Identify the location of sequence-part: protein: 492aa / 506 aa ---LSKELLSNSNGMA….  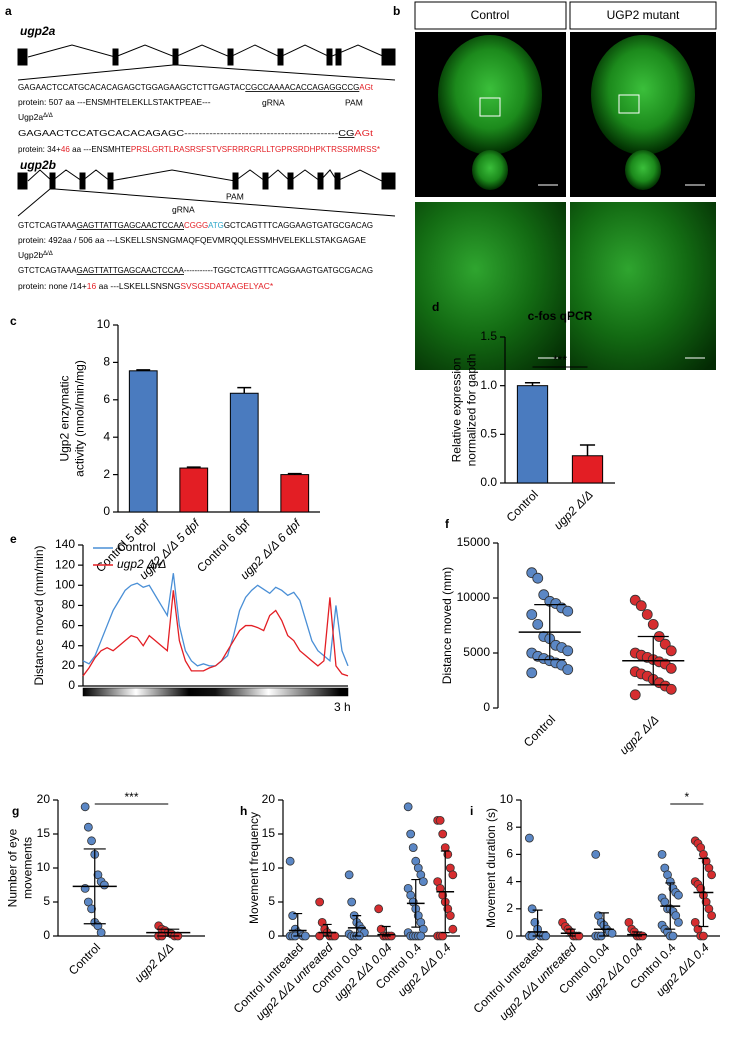
(192, 240).